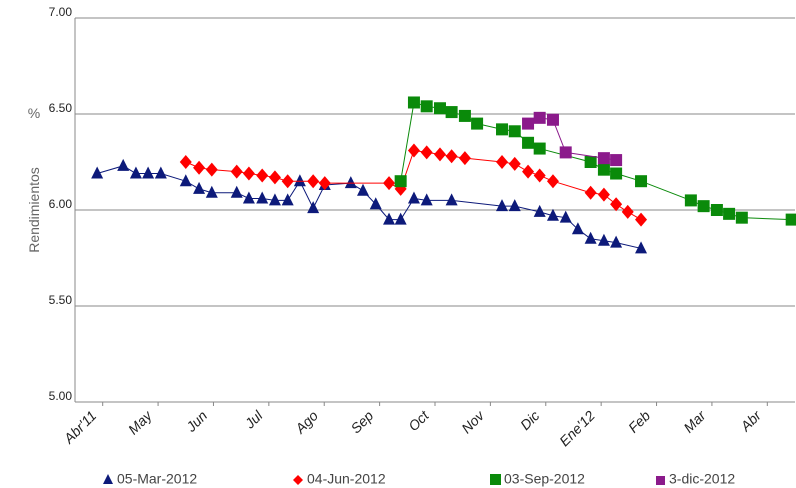 The image size is (796, 488). I want to click on x-tick-label: Jul, so click(253, 419).